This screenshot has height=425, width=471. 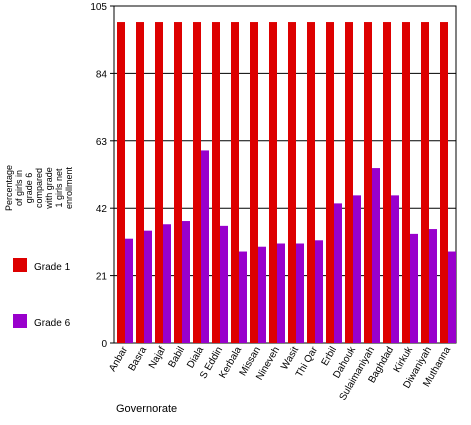 I want to click on y-axis-label-line: Percentage, so click(x=9, y=188).